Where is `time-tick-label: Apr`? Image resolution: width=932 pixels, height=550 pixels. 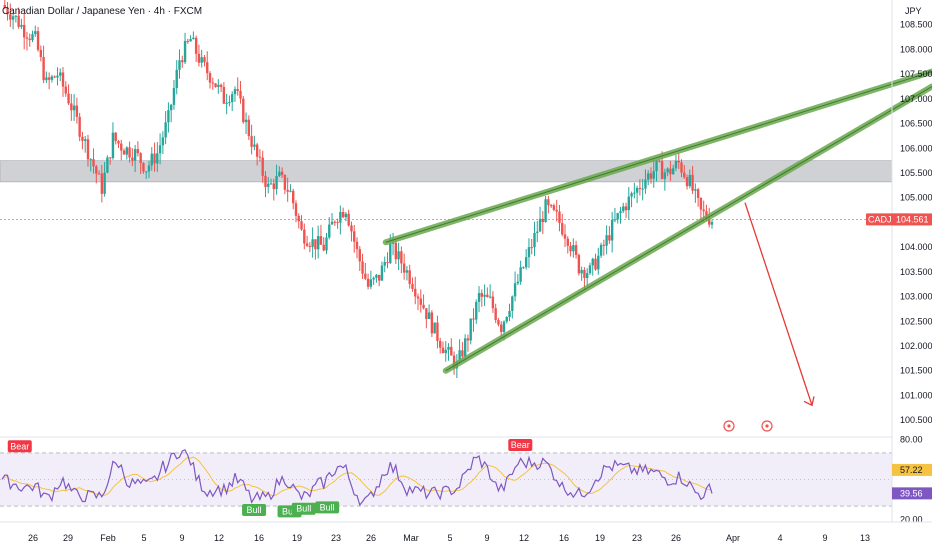
time-tick-label: Apr is located at coordinates (733, 538).